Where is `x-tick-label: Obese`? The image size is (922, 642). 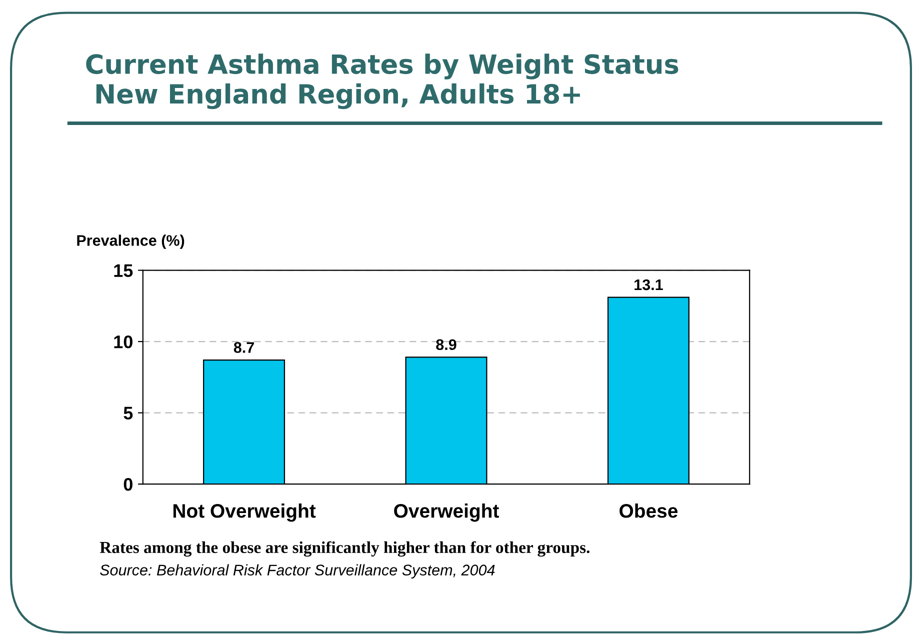 x-tick-label: Obese is located at coordinates (649, 511).